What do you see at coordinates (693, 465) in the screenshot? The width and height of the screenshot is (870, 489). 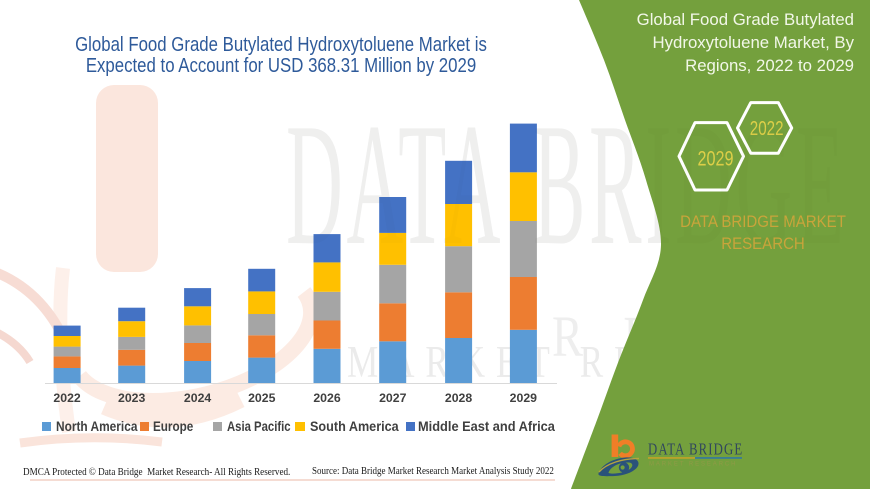 I see `svg-text: MARKET RESEARCH` at bounding box center [693, 465].